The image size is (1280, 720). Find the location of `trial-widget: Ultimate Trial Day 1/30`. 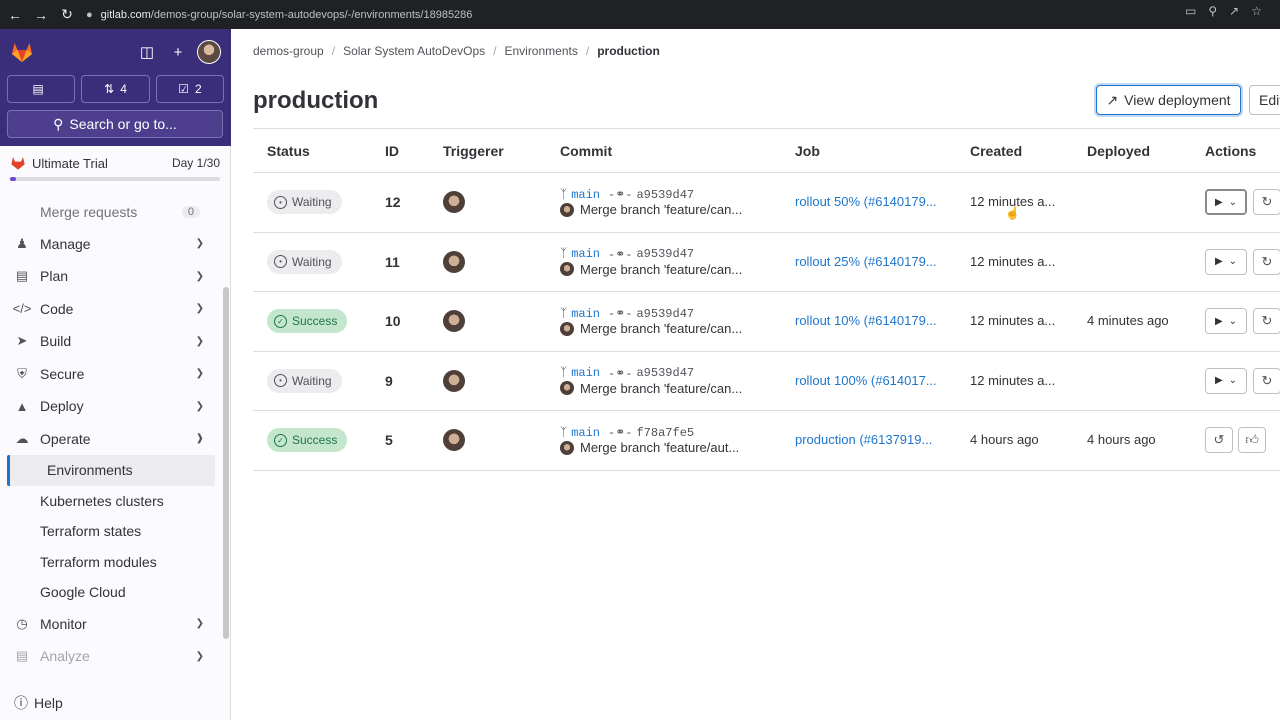

trial-widget: Ultimate Trial Day 1/30 is located at coordinates (115, 168).